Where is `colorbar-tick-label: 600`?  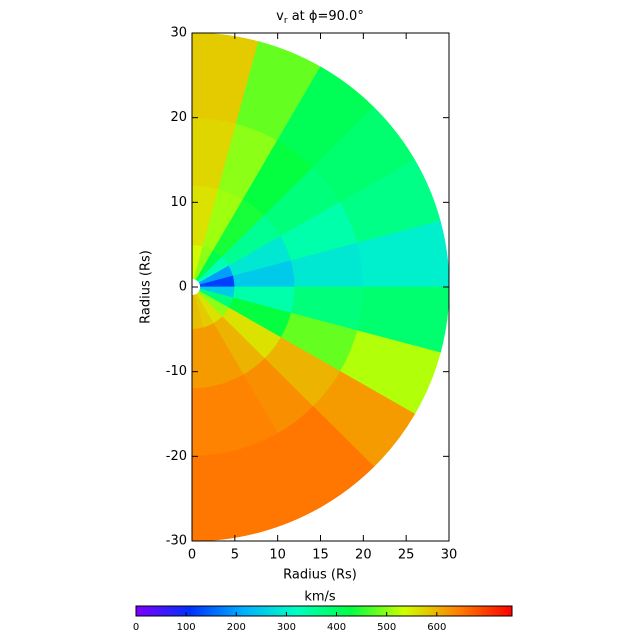
colorbar-tick-label: 600 is located at coordinates (436, 627).